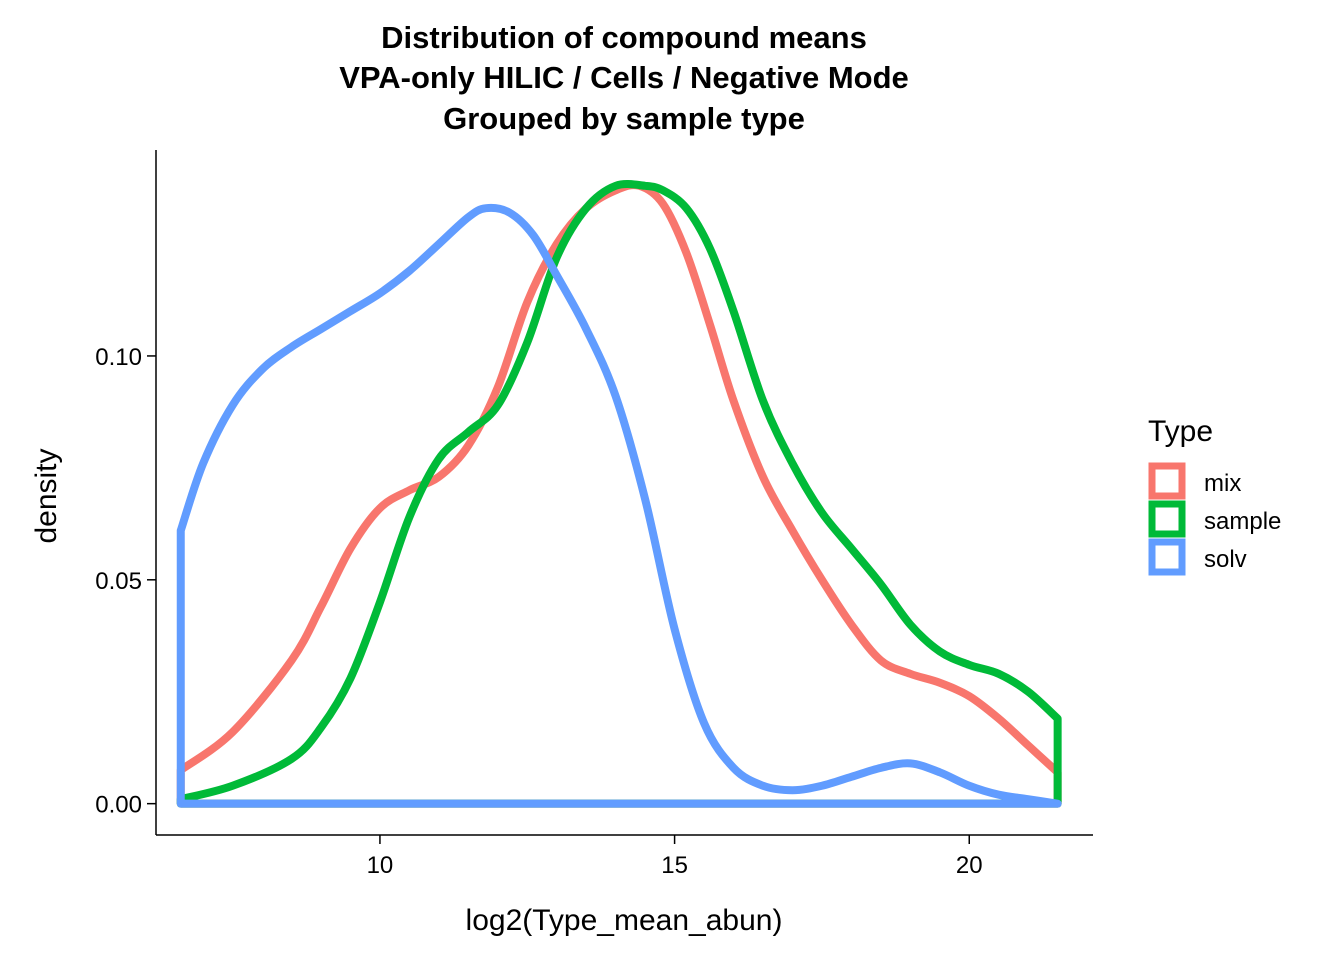  I want to click on legend-label-mix: mix, so click(1222, 483).